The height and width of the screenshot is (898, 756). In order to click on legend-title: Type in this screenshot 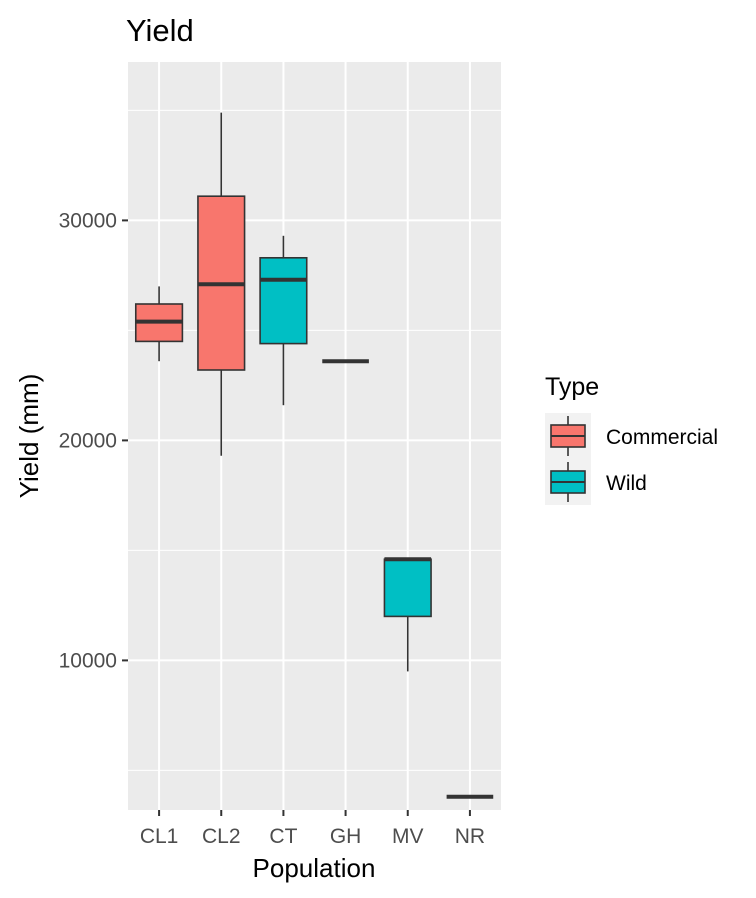, I will do `click(572, 387)`.